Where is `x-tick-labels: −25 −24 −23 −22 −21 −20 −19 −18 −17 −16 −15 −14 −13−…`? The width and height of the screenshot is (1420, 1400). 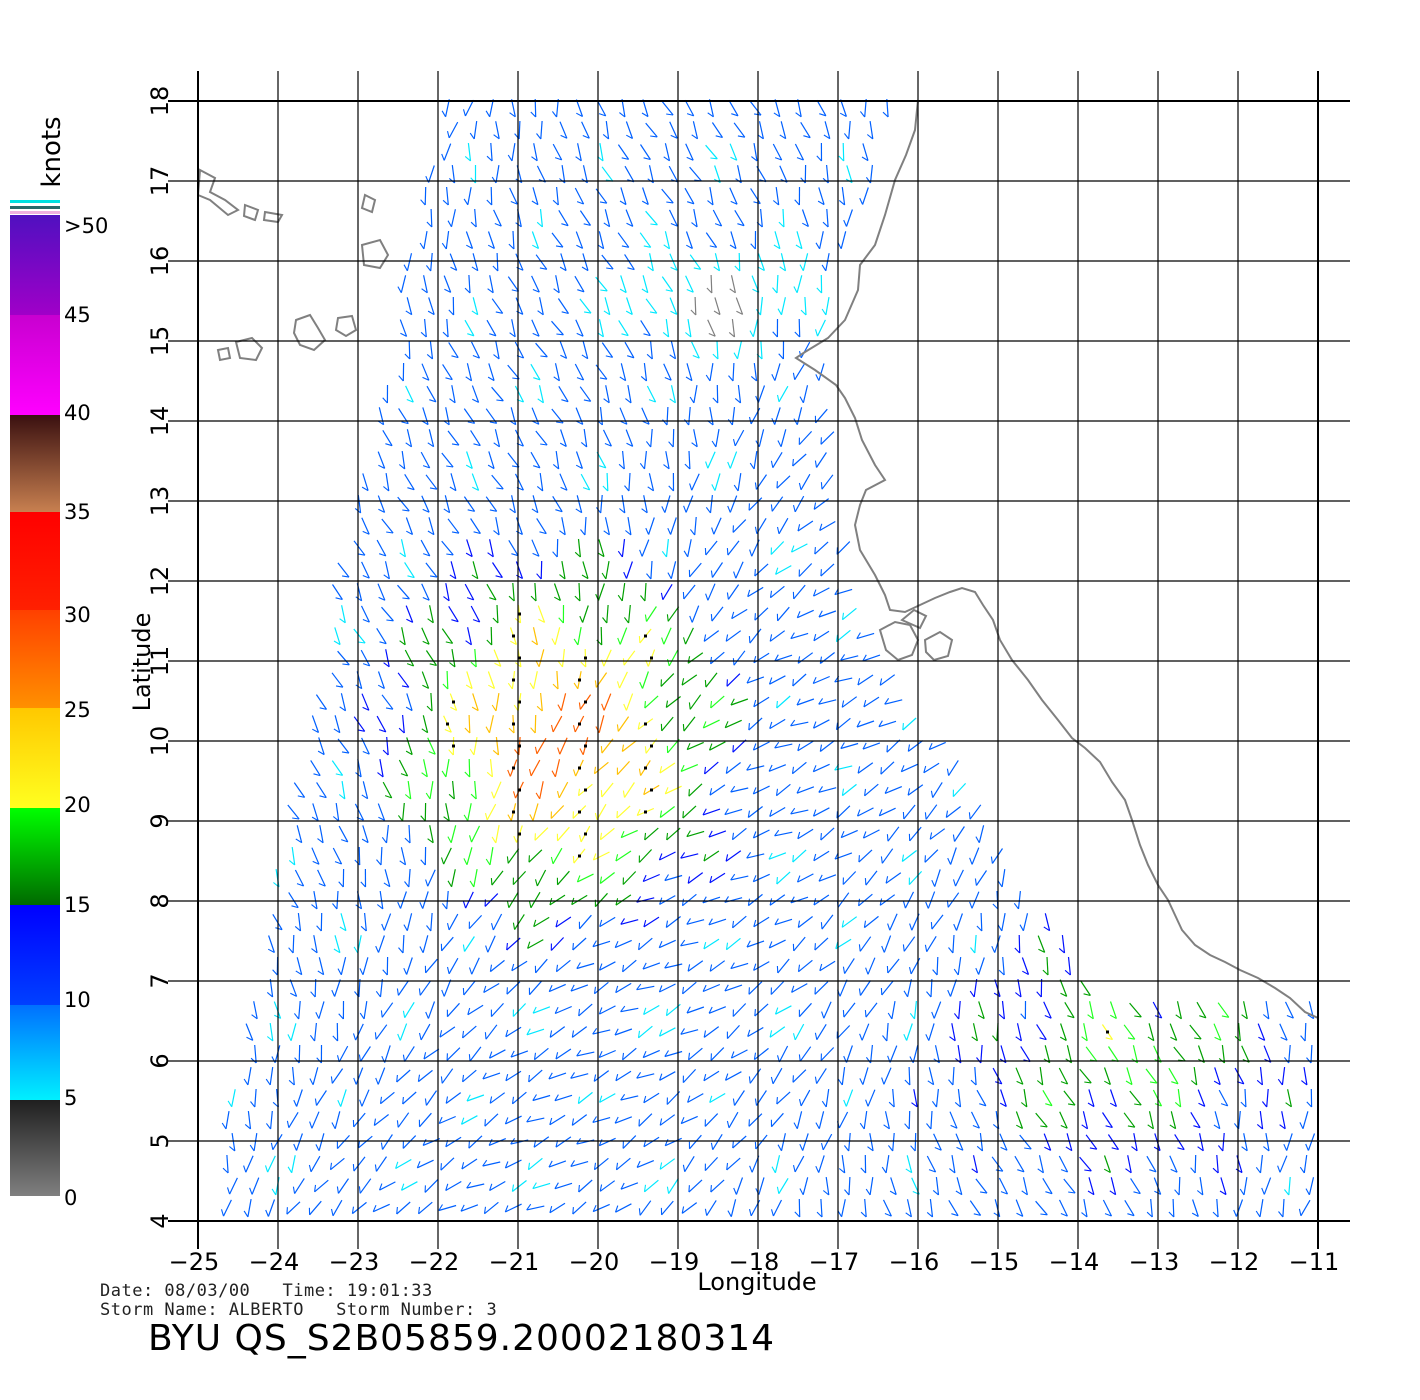
x-tick-labels: −25 −24 −23 −22 −21 −20 −19 −18 −17 −16 −15 −14 −13−… is located at coordinates (754, 1262).